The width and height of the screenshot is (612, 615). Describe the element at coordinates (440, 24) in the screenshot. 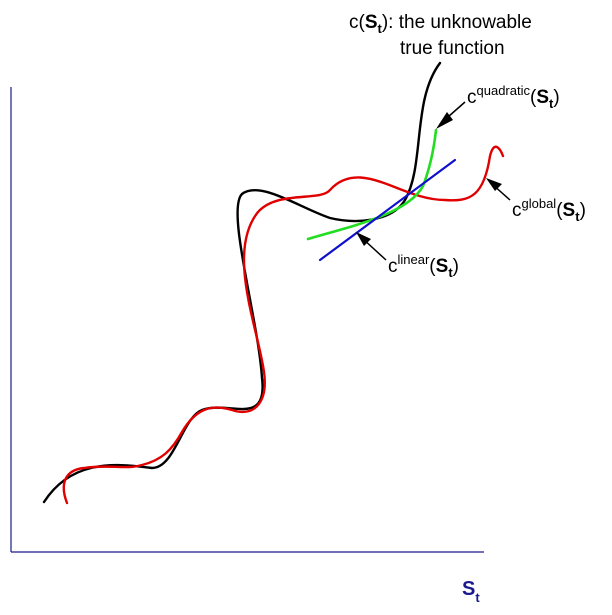

I see `true-function-label-line1: c(St): the unknowable` at that location.